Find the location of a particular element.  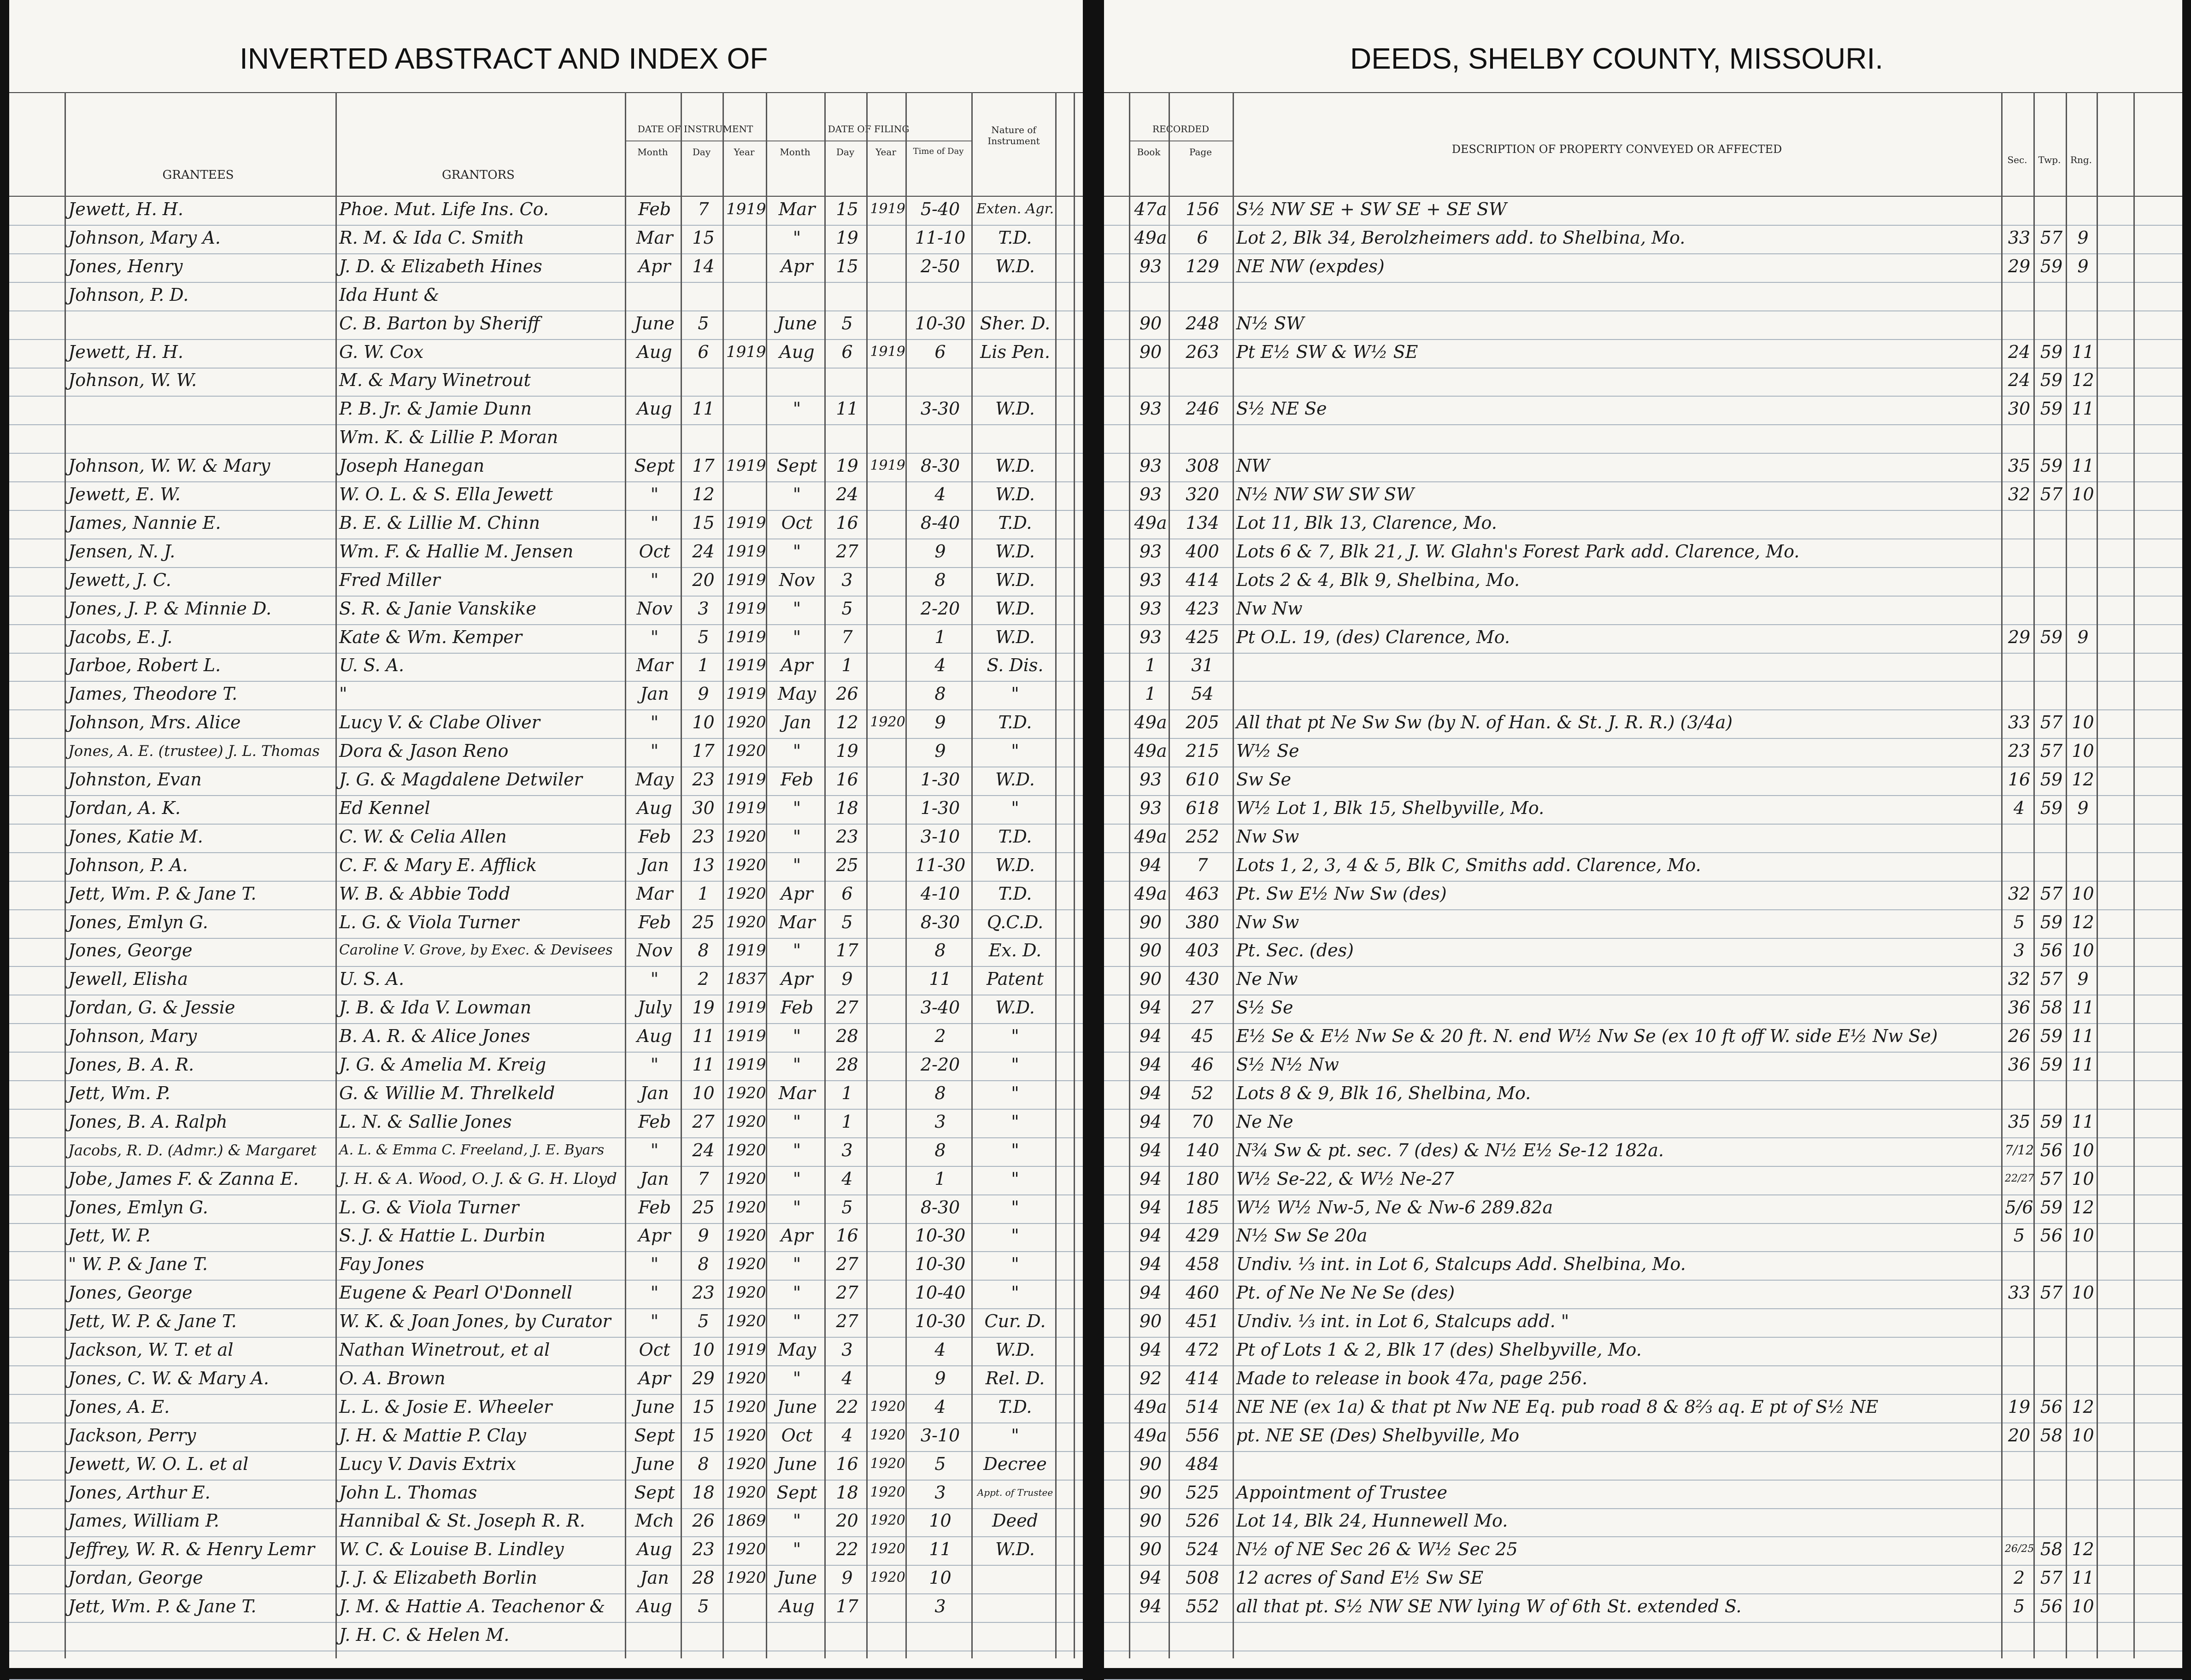

entry: James, Nannie E. is located at coordinates (144, 522).